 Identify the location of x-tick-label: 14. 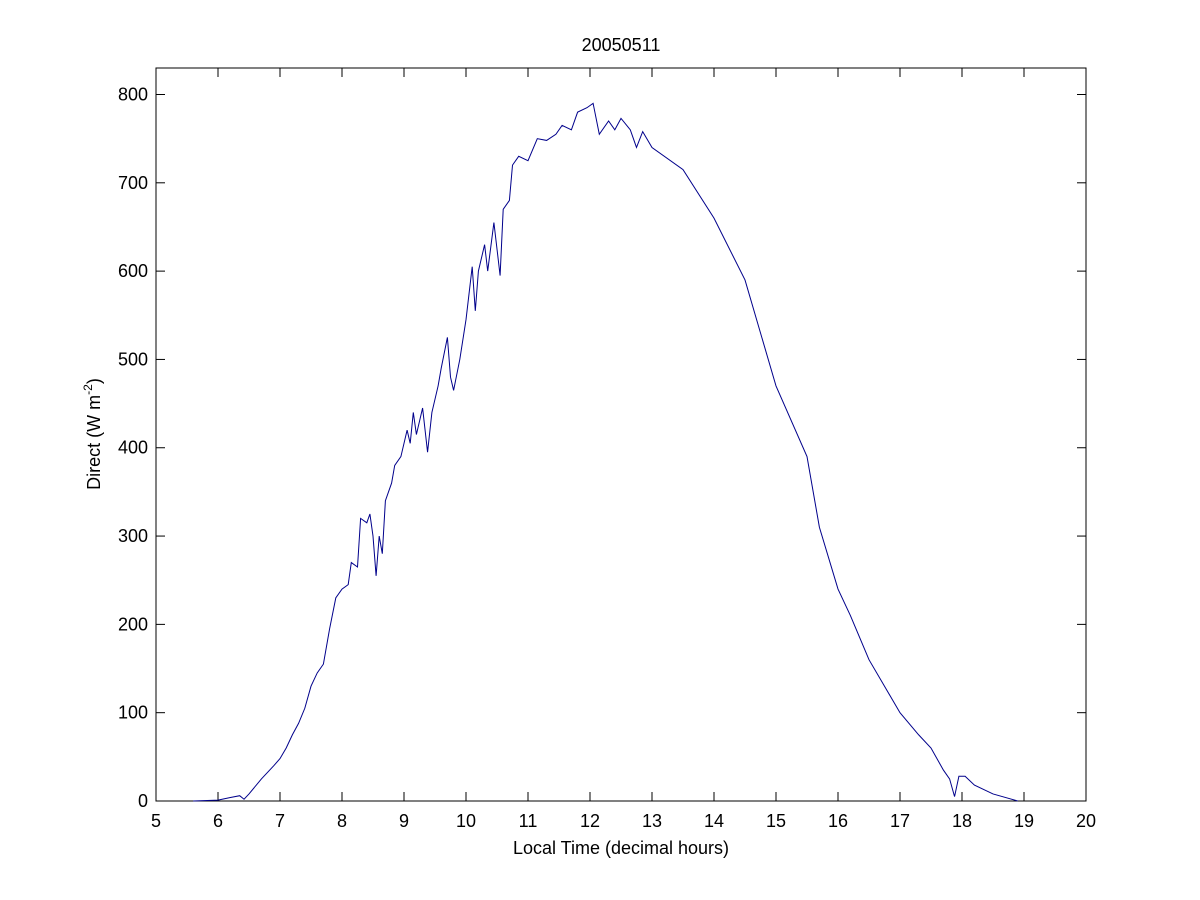
(714, 821).